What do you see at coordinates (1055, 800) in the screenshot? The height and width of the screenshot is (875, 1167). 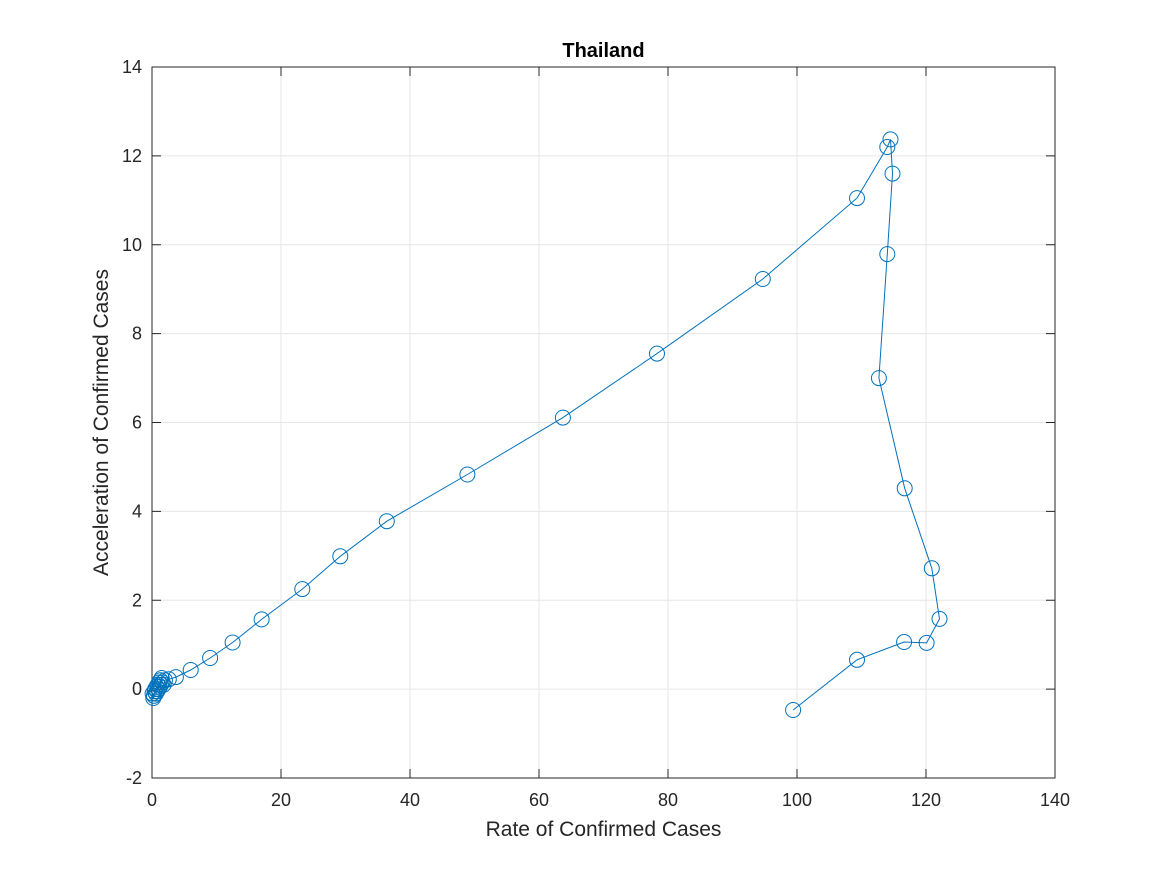 I see `x-tick-label: 140` at bounding box center [1055, 800].